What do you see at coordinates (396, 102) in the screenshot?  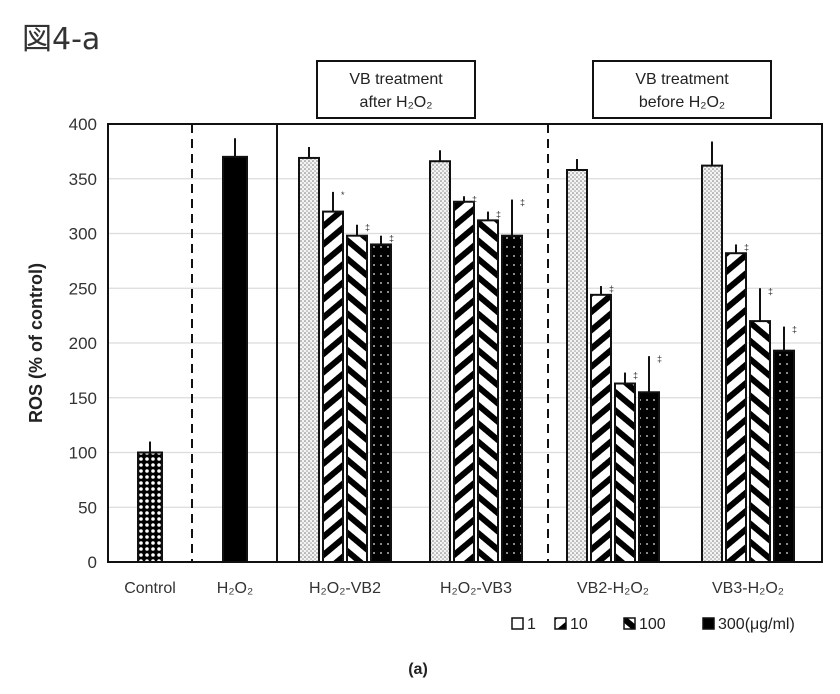 I see `annotation-text: after H₂O₂` at bounding box center [396, 102].